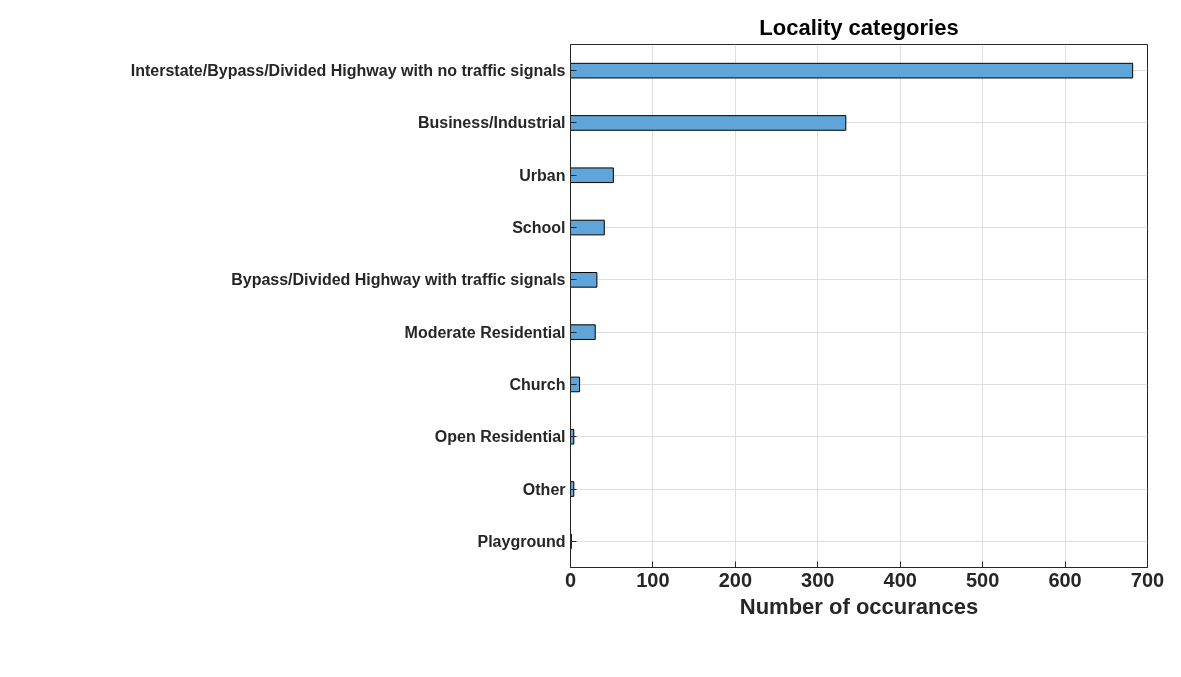 Image resolution: width=1181 pixels, height=677 pixels. Describe the element at coordinates (348, 71) in the screenshot. I see `y-tick-label: Interstate/Bypass/Divided Highway with no traffic signals` at that location.